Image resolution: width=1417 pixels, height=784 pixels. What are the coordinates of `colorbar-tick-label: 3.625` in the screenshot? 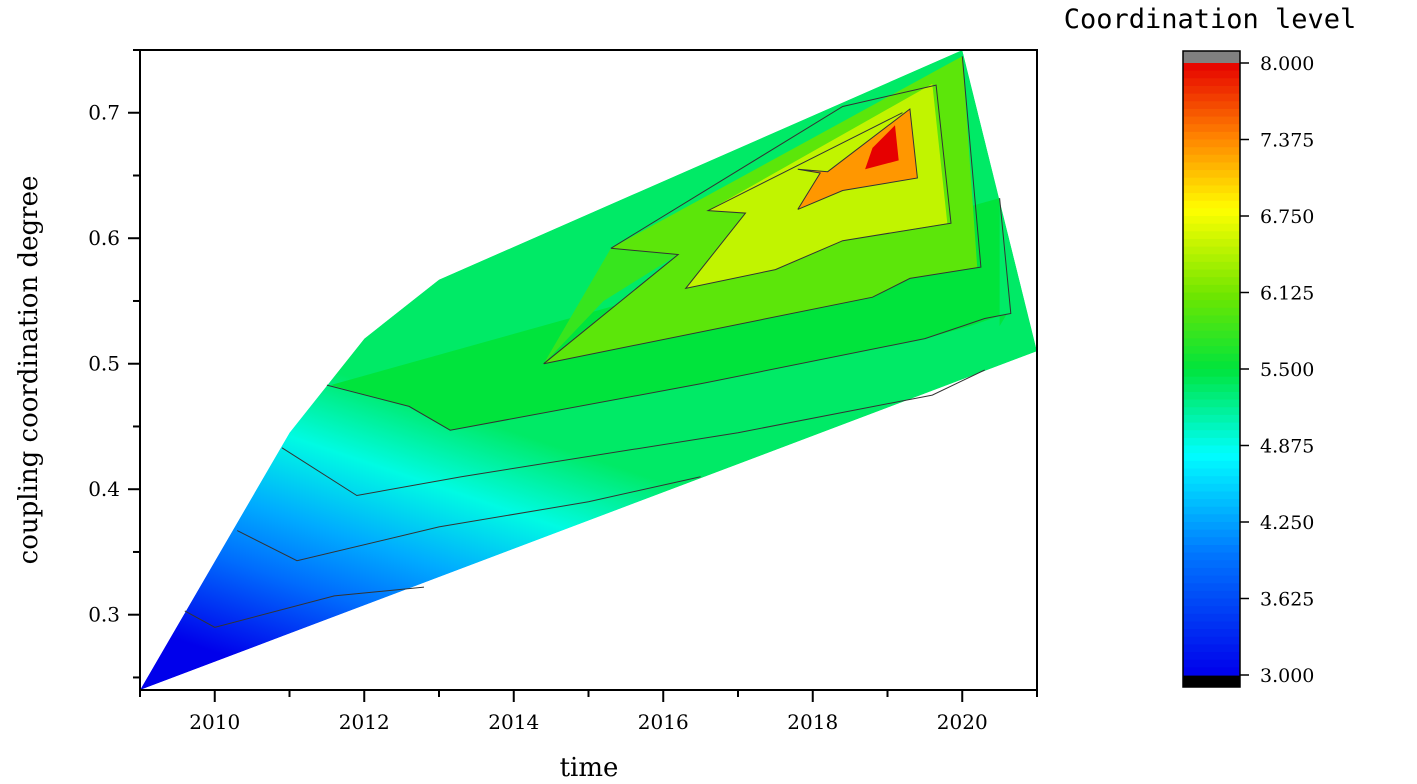 It's located at (1287, 600).